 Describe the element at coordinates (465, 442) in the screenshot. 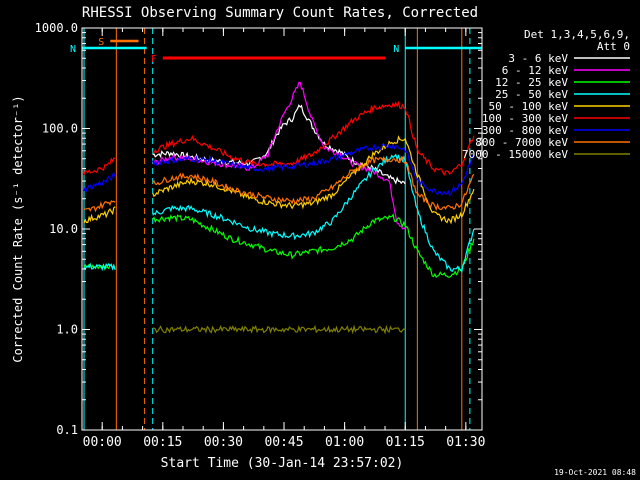

I see `x-tick-label: 01:30` at that location.